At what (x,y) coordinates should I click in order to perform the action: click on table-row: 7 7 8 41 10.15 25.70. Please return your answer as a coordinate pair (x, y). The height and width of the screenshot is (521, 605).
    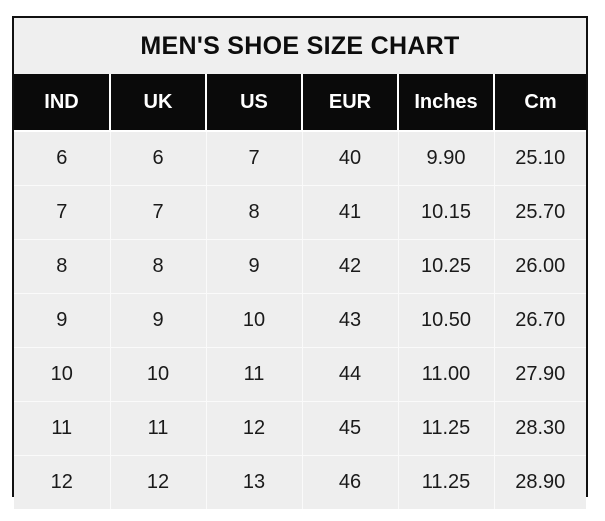
    Looking at the image, I should click on (300, 212).